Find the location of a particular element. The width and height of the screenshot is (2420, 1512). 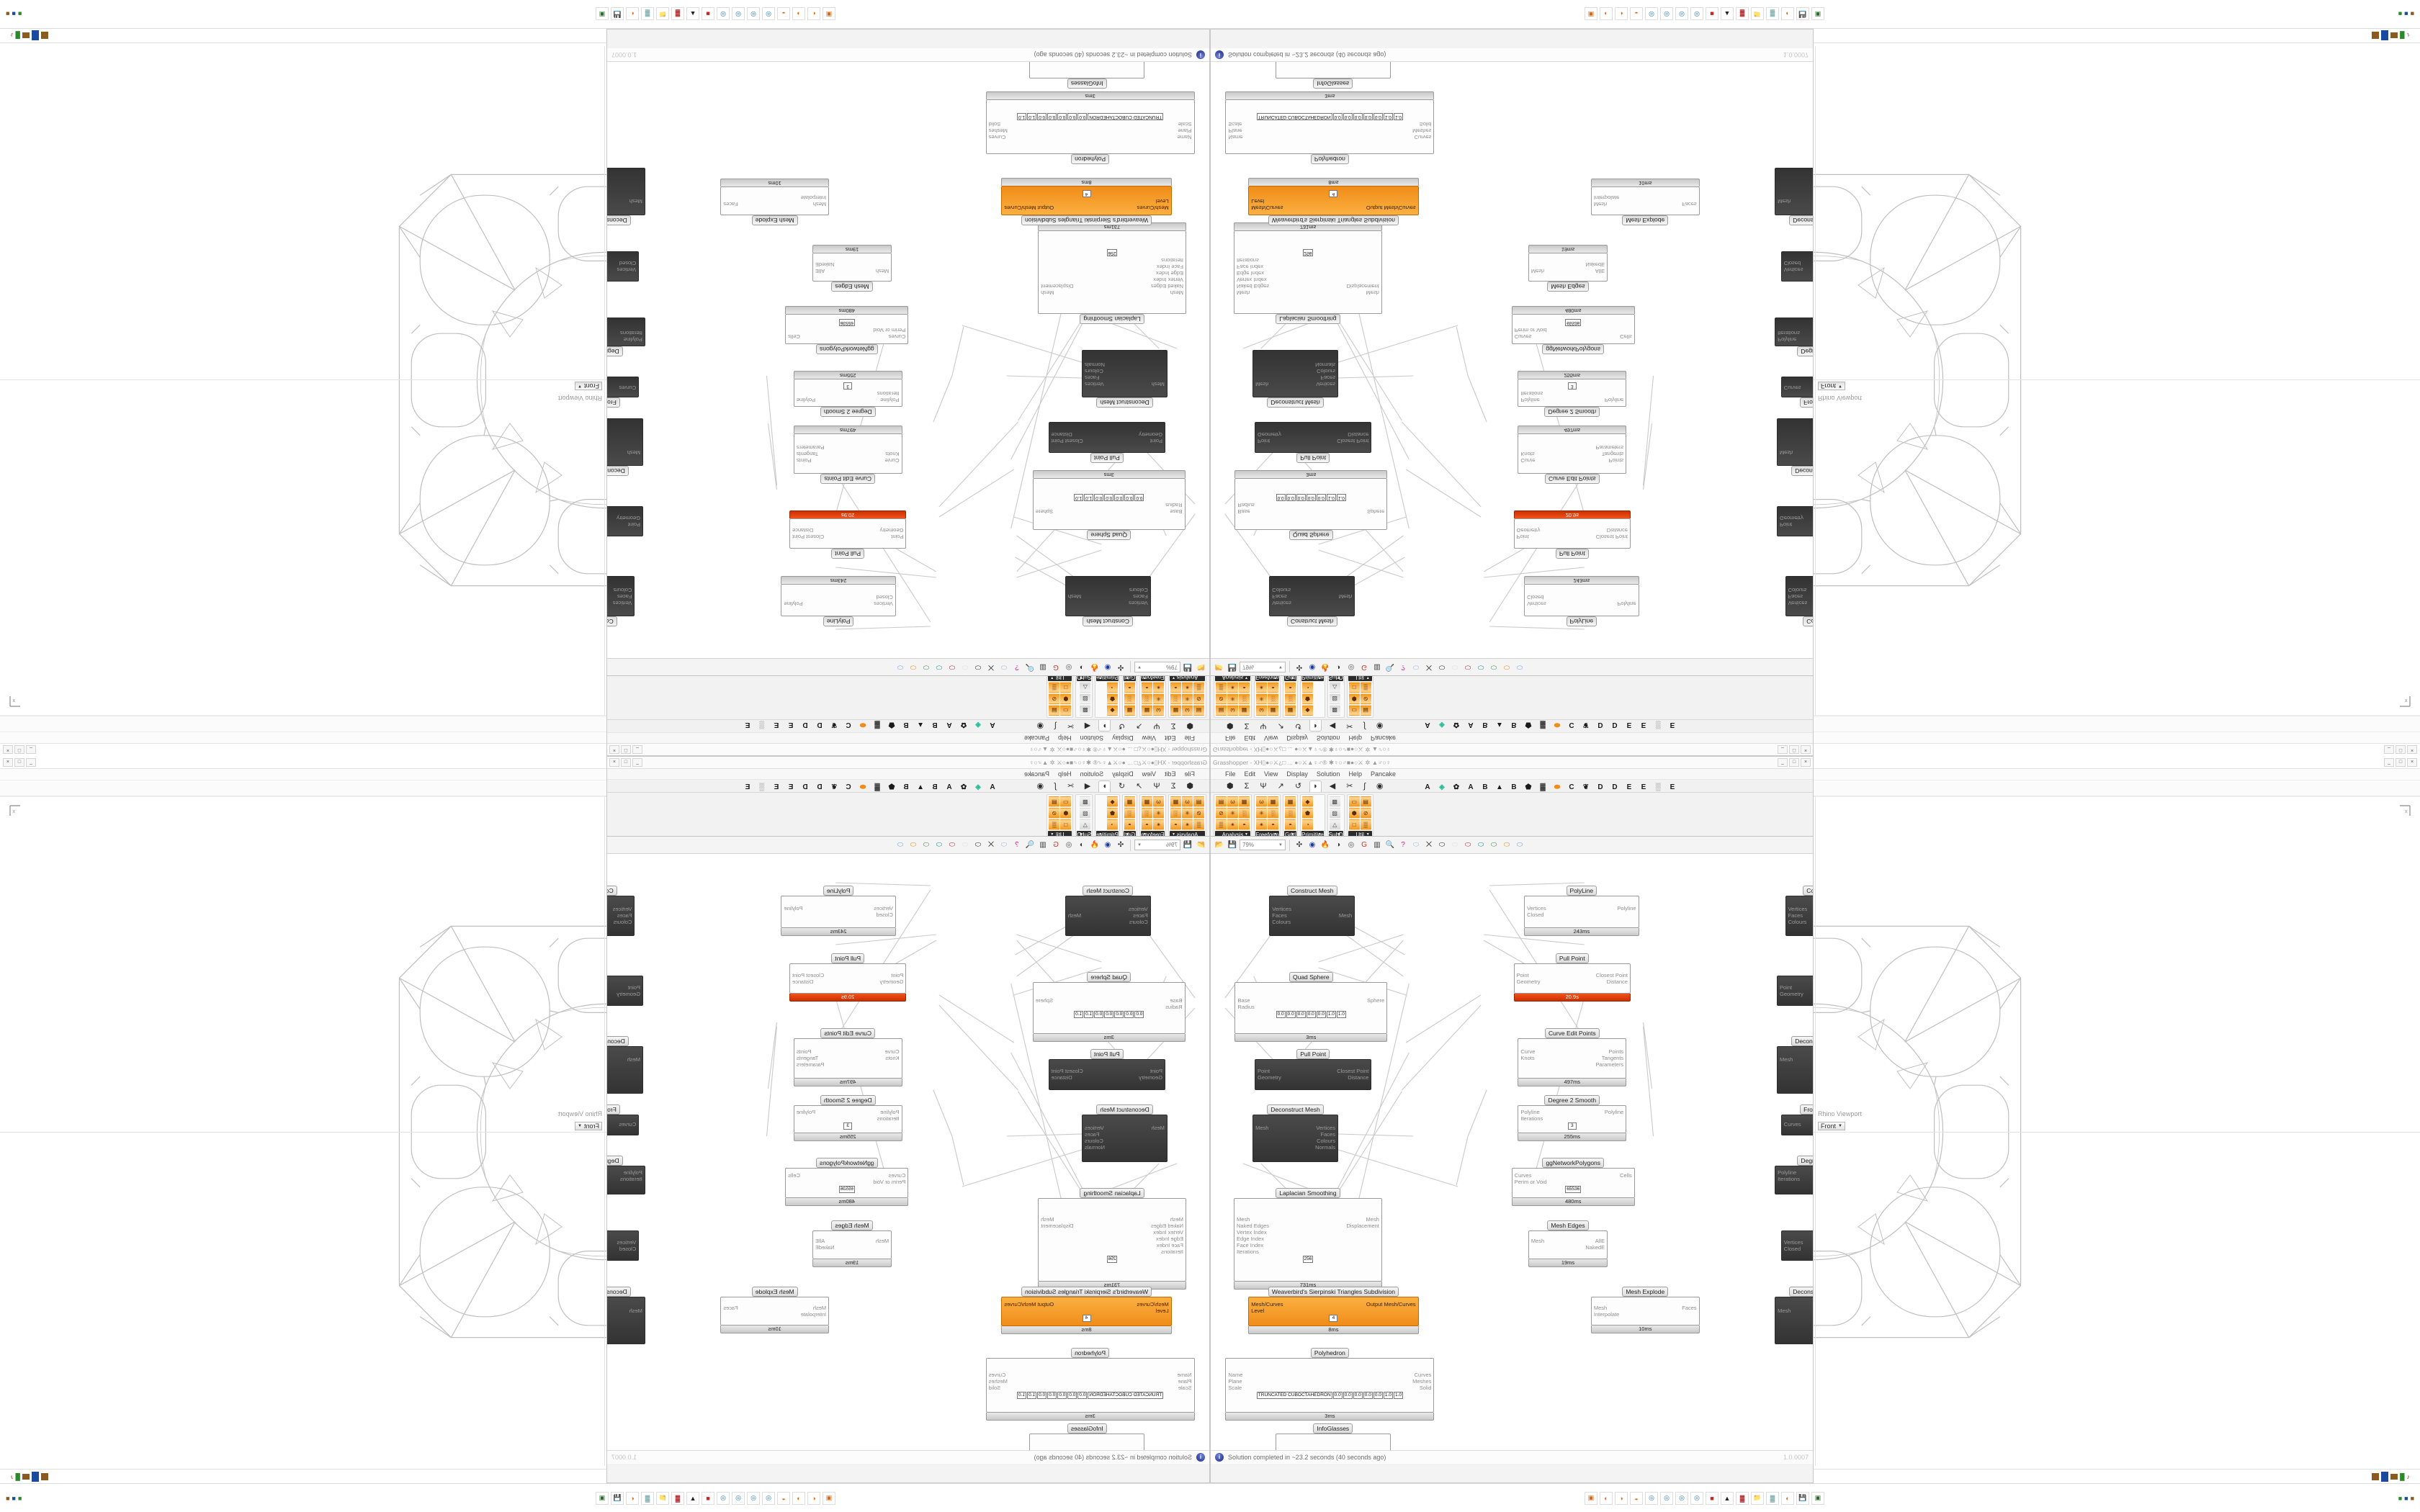

gh-node-output-param: Colours is located at coordinates (1326, 370).